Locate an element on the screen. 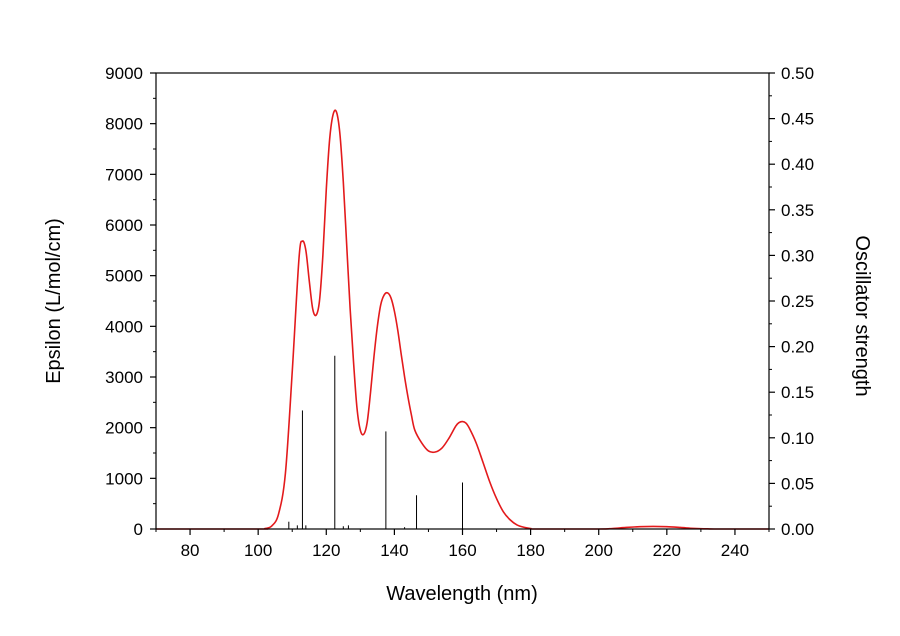 This screenshot has width=900, height=636. y-tick-label: 9000 is located at coordinates (124, 73).